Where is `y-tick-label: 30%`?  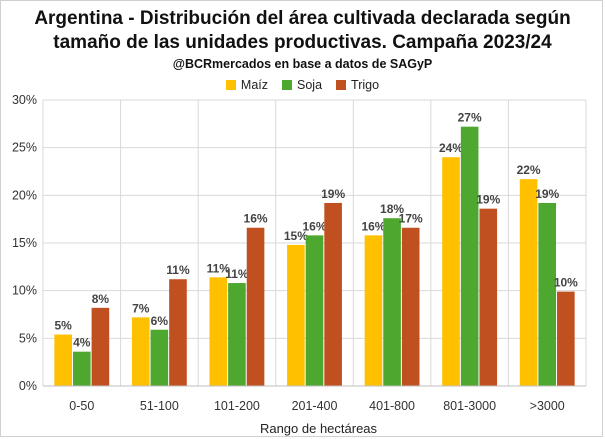 y-tick-label: 30% is located at coordinates (24, 100).